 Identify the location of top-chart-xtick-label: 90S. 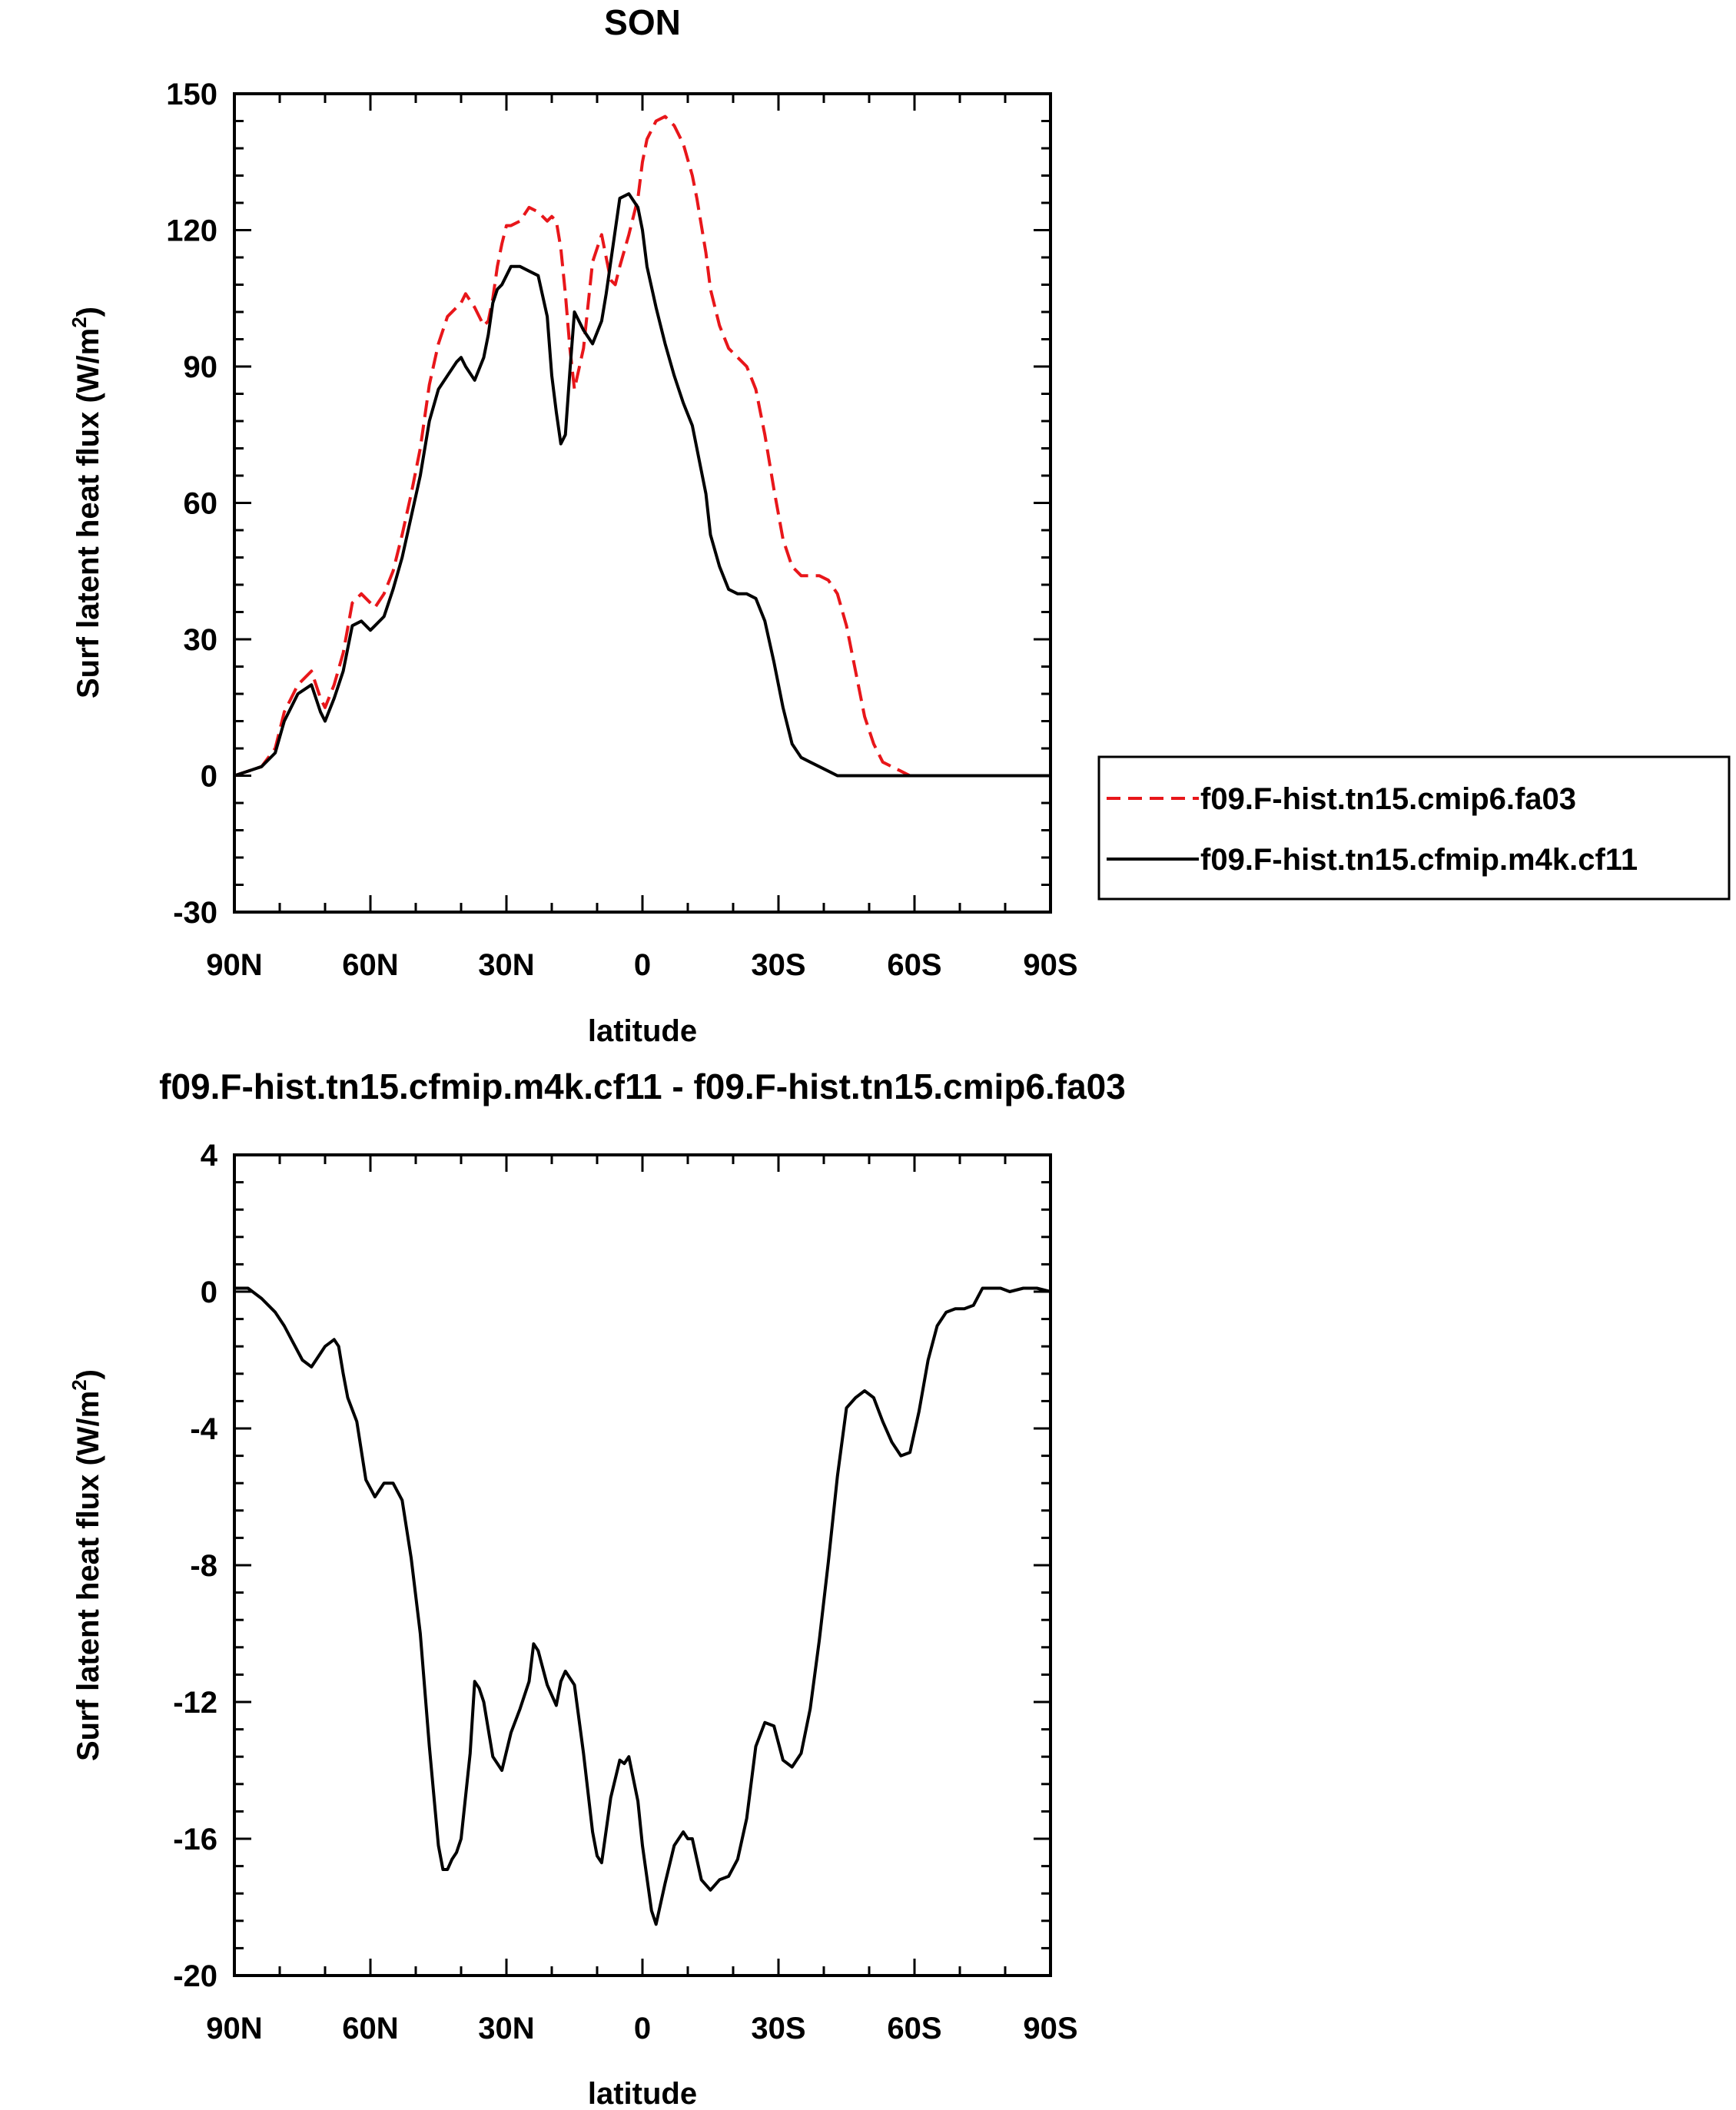
(1050, 965).